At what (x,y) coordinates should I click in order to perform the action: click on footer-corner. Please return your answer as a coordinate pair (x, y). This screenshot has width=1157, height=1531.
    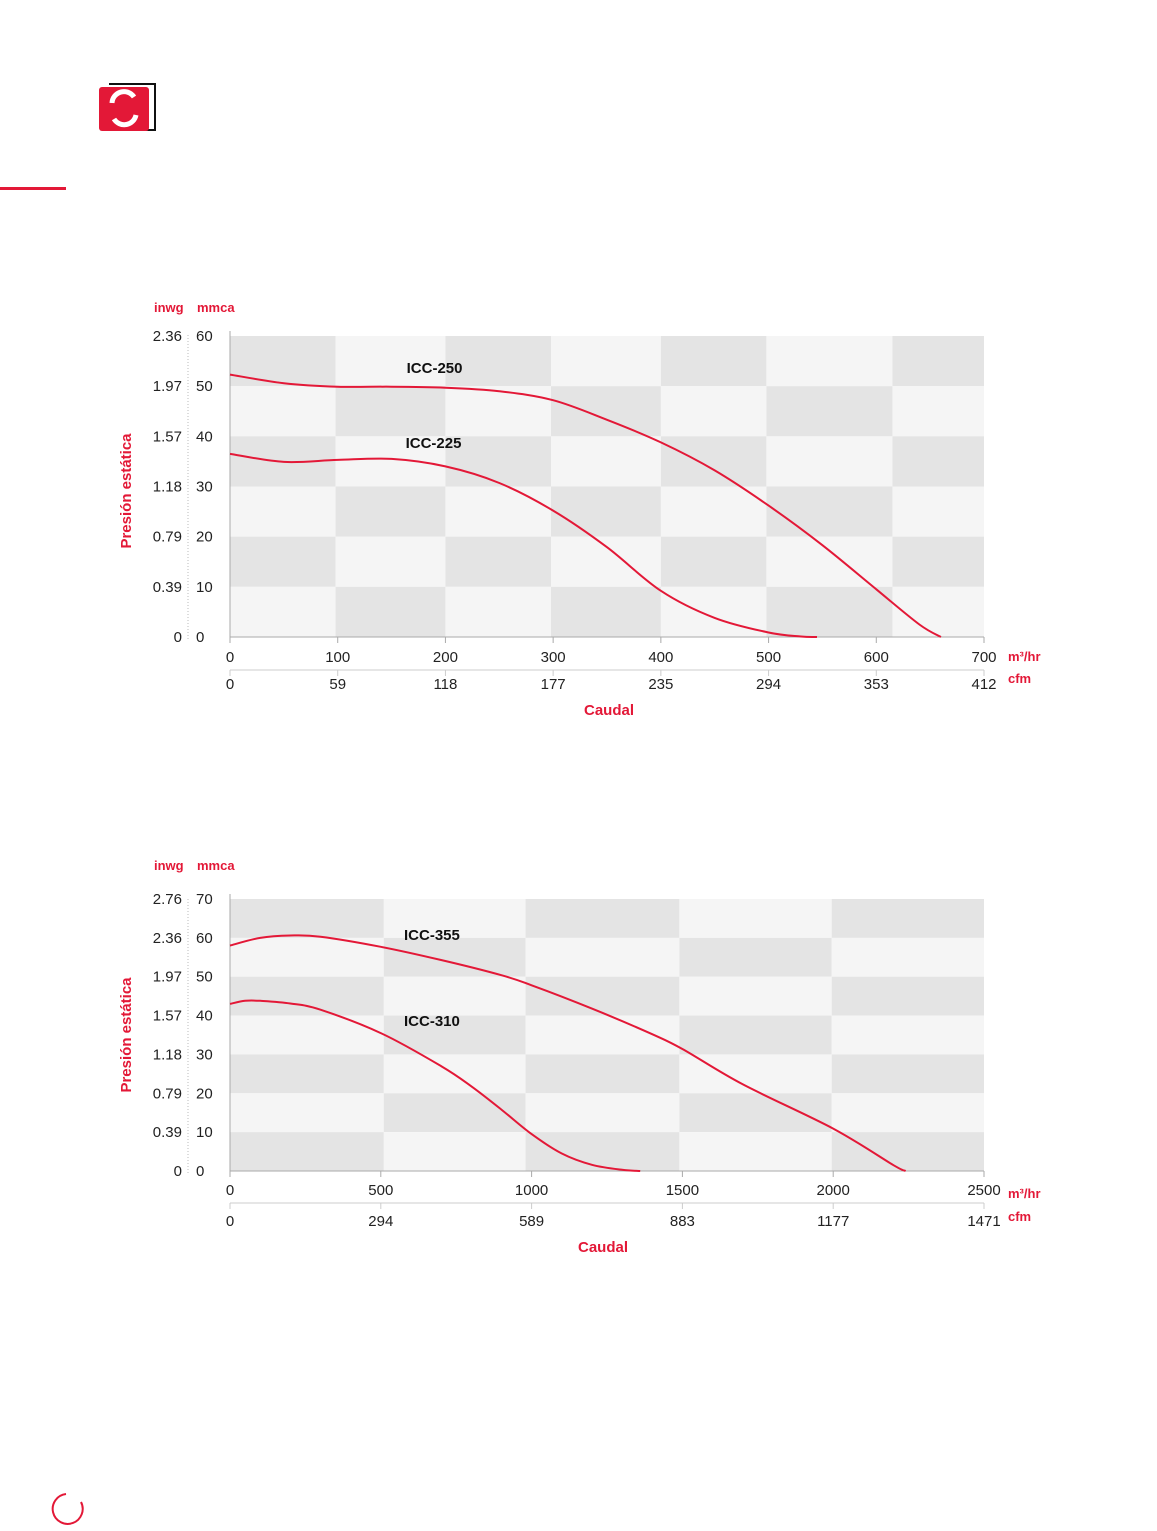
    Looking at the image, I should click on (68, 1508).